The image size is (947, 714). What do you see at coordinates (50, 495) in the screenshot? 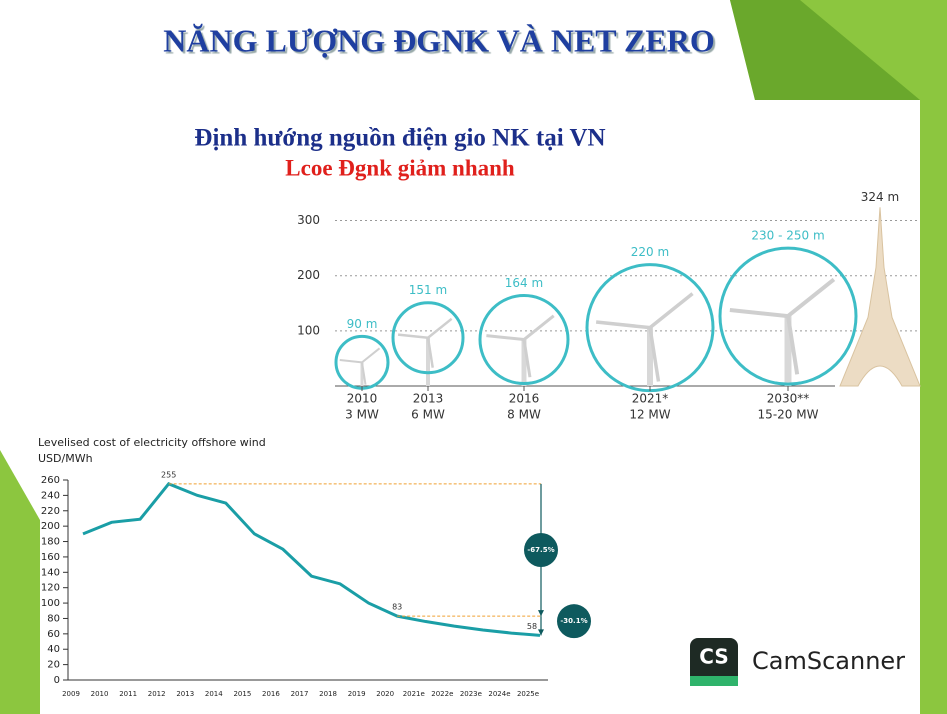
I see `y-tick-label: 240` at bounding box center [50, 495].